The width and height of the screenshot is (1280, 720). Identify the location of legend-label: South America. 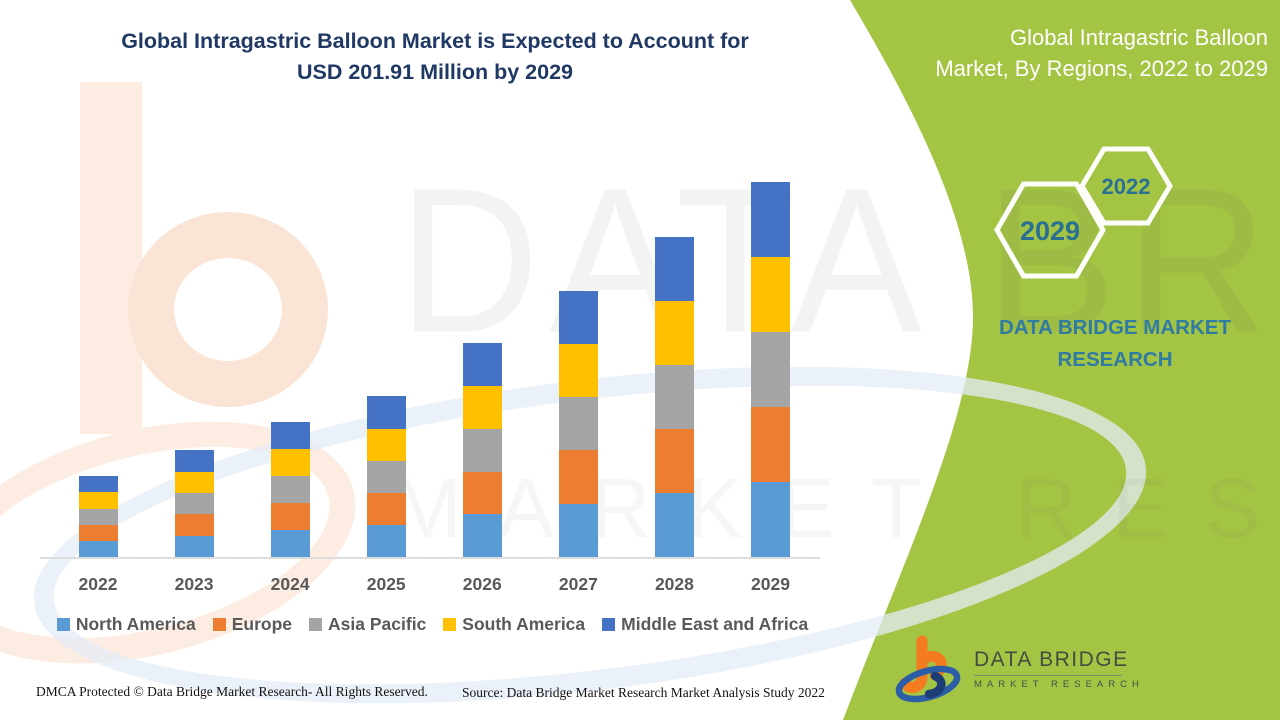
(524, 624).